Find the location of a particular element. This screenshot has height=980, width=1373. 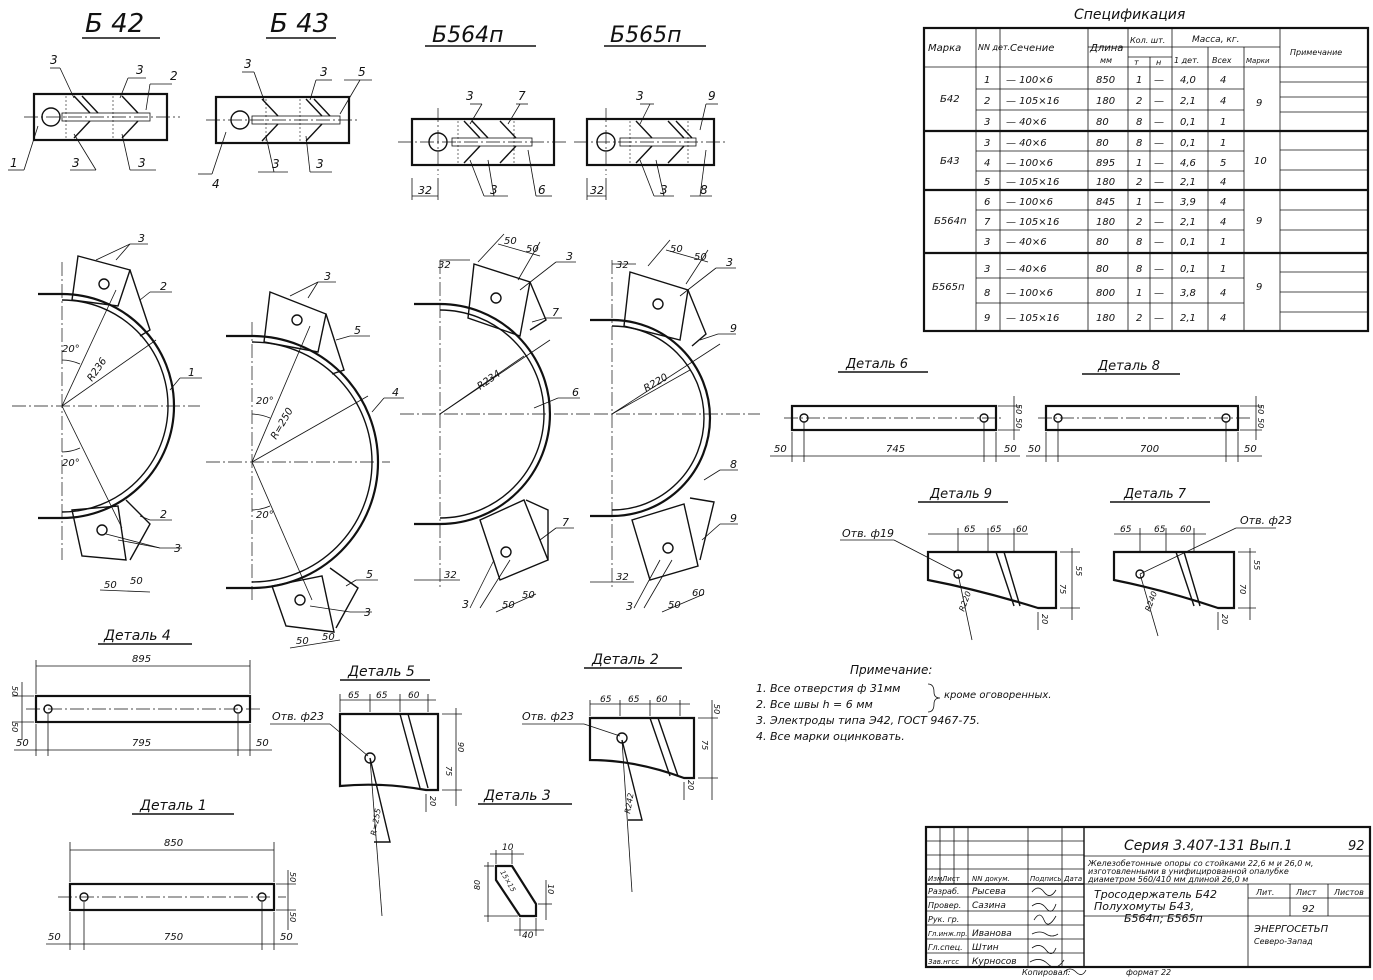

detail-9: Деталь 9 65 65 60 Отв. ф19 R220 55 75 20 is located at coordinates (961, 564).